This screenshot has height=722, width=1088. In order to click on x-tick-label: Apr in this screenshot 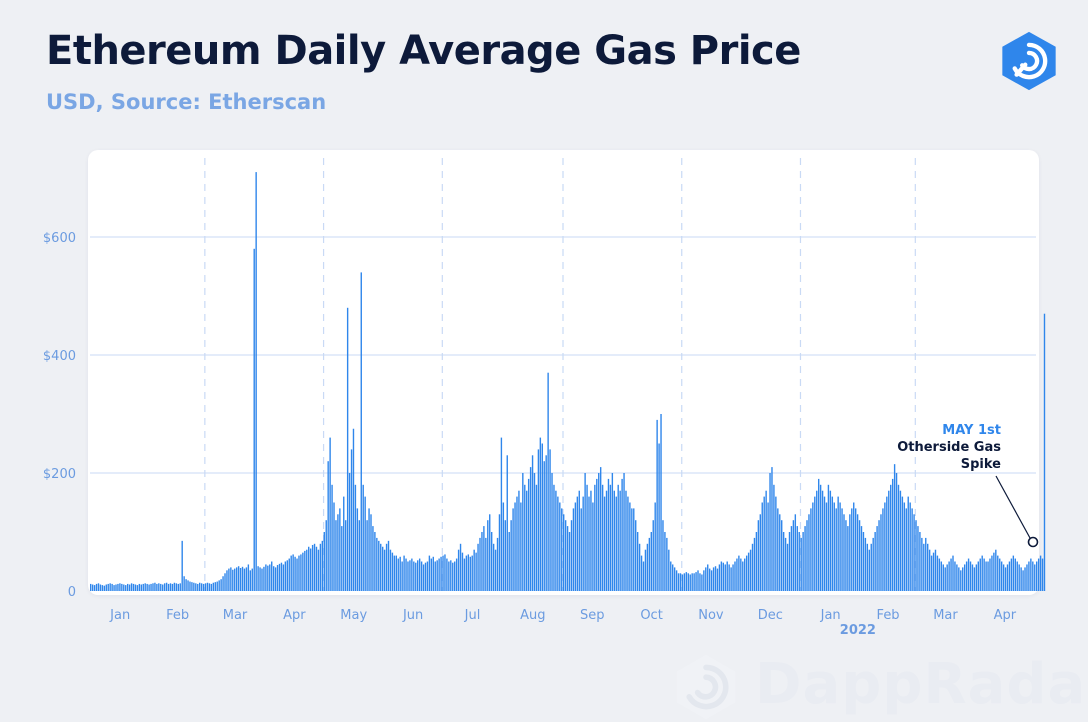, I will do `click(294, 615)`.